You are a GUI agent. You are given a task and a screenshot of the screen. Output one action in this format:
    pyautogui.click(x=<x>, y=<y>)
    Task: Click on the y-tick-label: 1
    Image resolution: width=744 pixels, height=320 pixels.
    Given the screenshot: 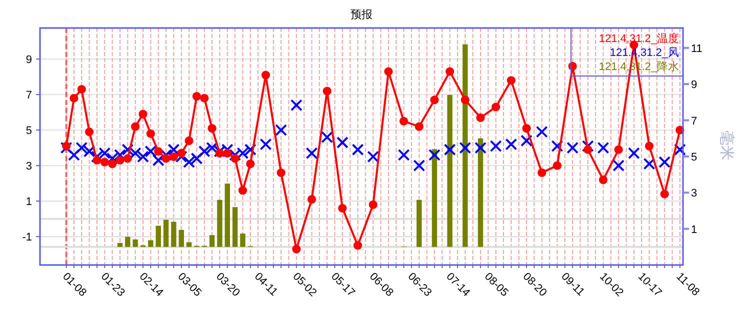 What is the action you would take?
    pyautogui.click(x=29, y=202)
    